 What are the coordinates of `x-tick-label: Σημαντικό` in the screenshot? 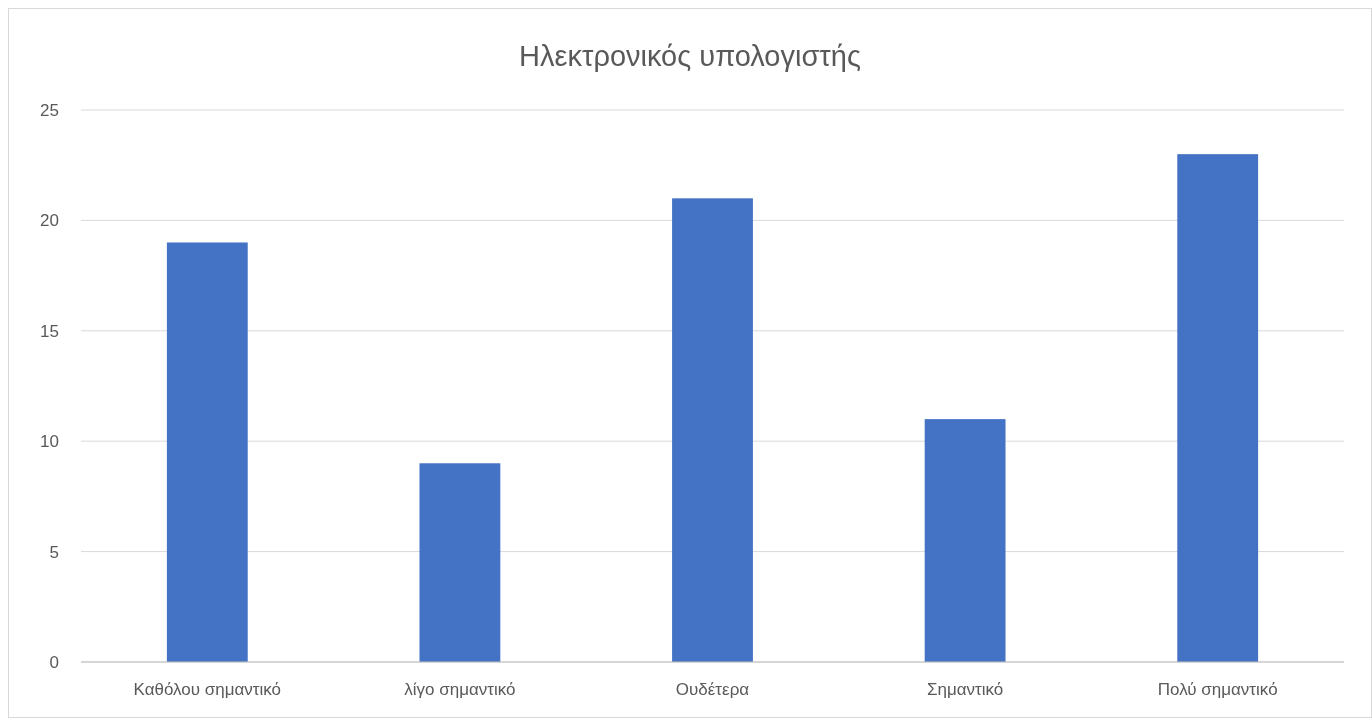 It's located at (965, 689).